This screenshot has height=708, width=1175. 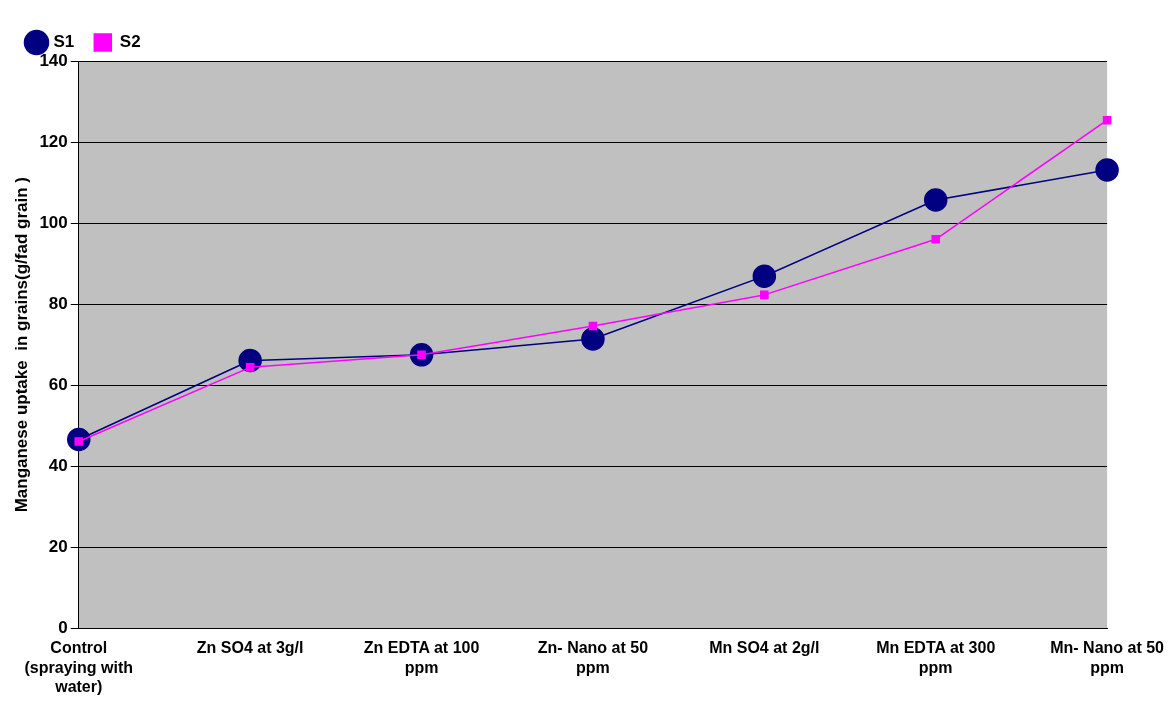 What do you see at coordinates (58, 547) in the screenshot?
I see `y-tick-label: 20` at bounding box center [58, 547].